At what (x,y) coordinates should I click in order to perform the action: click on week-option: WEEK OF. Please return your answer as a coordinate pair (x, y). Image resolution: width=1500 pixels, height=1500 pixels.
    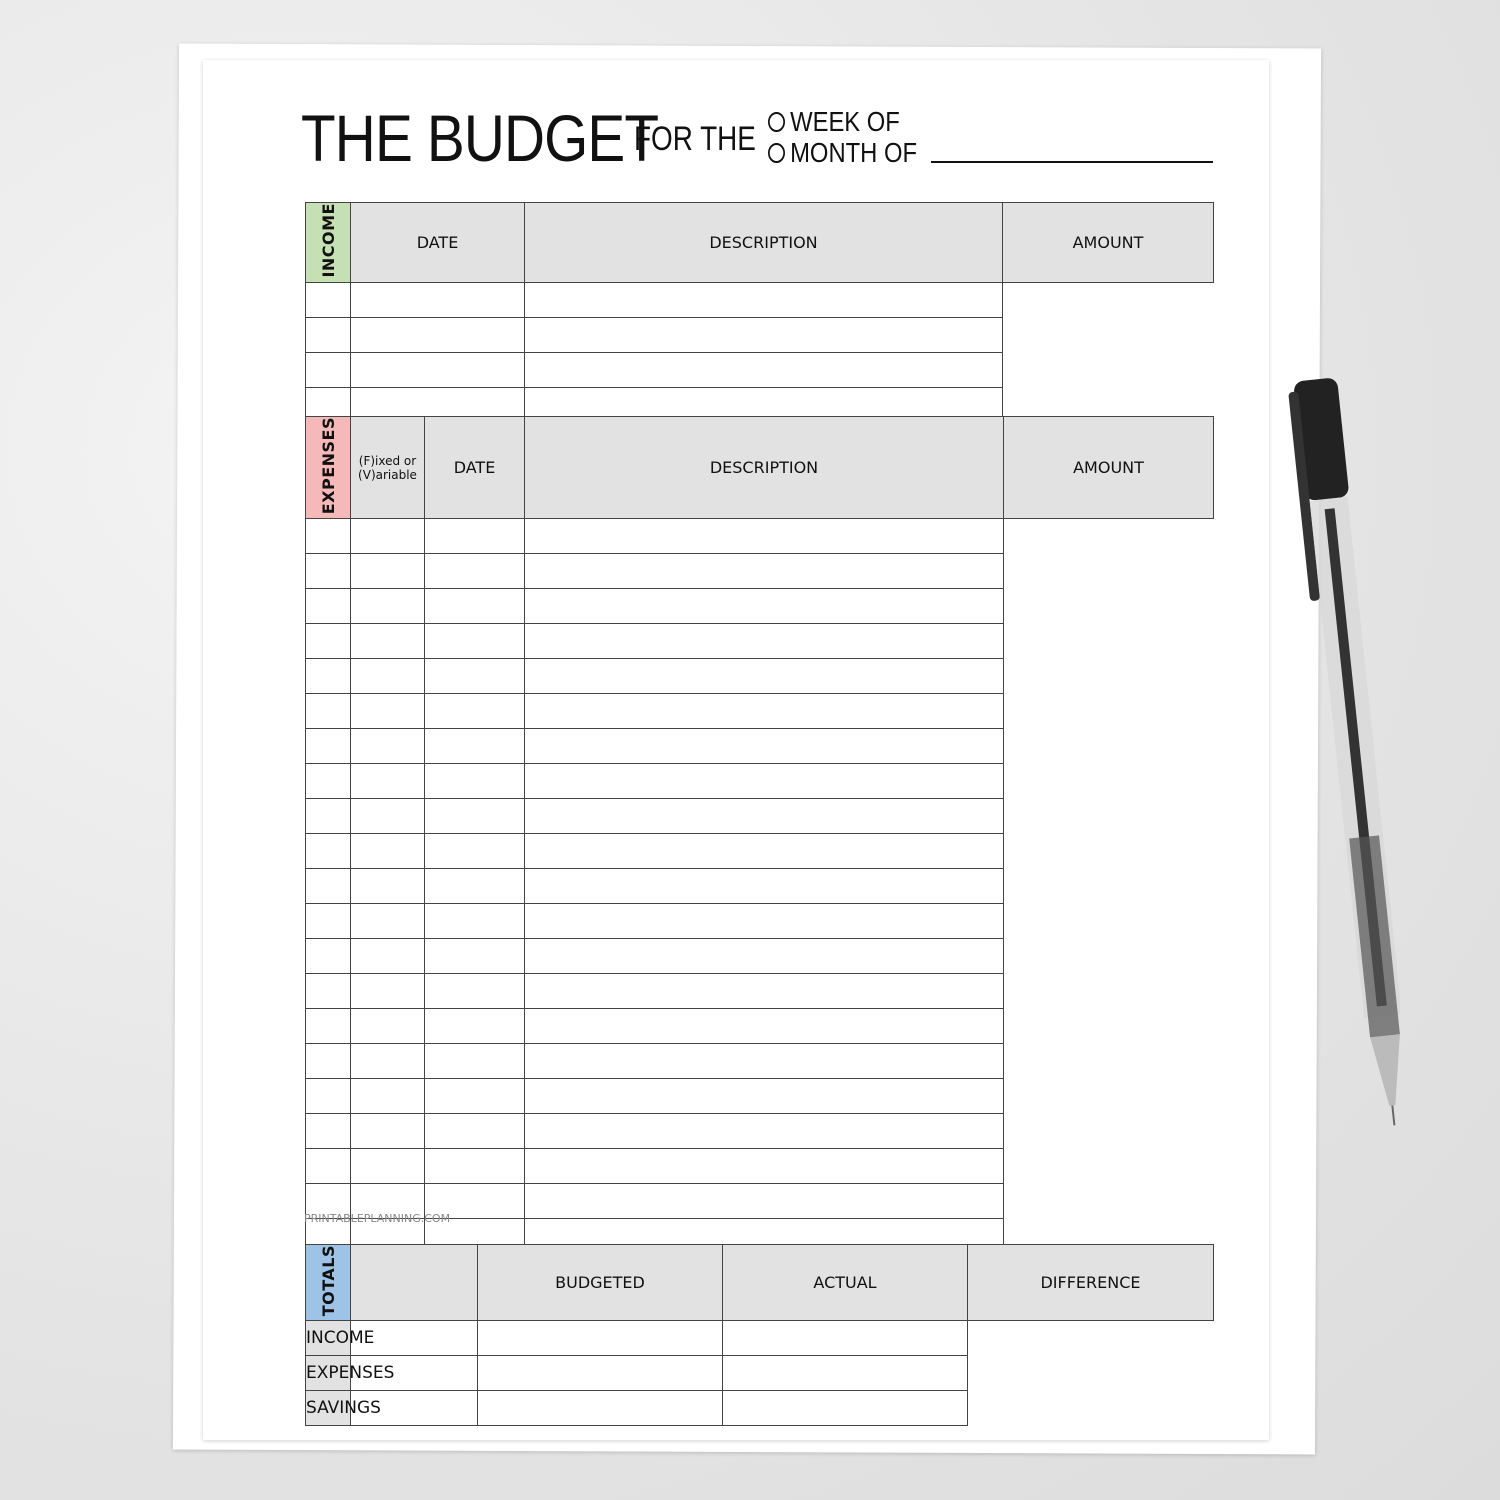
    Looking at the image, I should click on (834, 122).